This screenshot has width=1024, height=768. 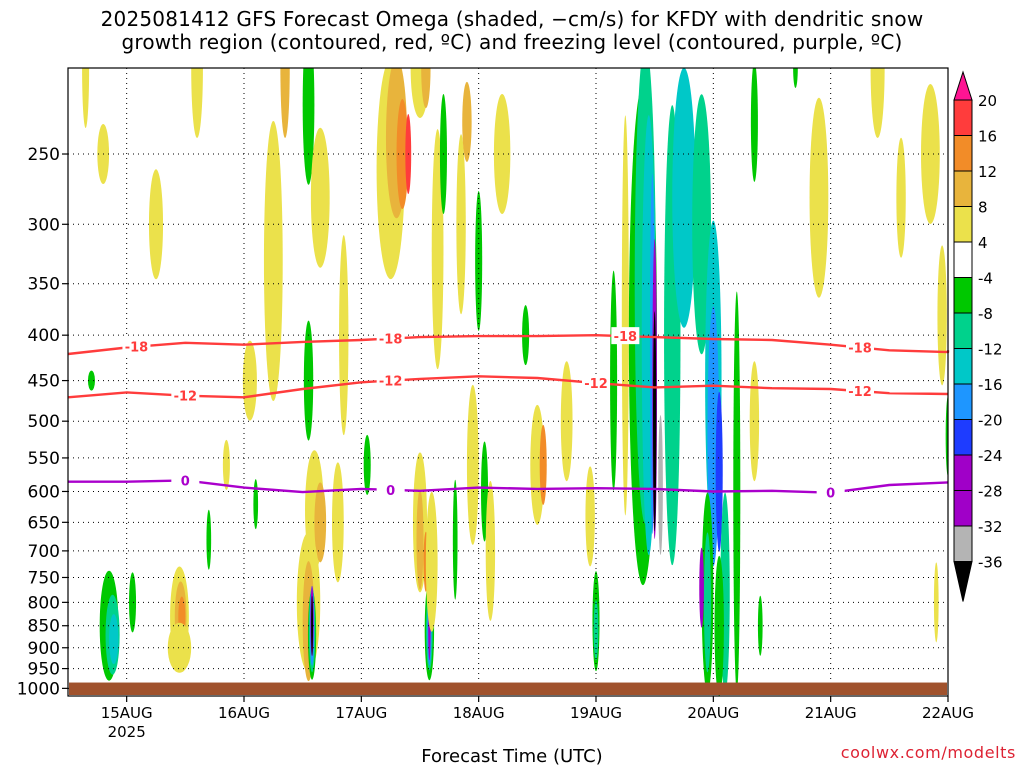 What do you see at coordinates (44, 603) in the screenshot?
I see `y-tick-label: 800` at bounding box center [44, 603].